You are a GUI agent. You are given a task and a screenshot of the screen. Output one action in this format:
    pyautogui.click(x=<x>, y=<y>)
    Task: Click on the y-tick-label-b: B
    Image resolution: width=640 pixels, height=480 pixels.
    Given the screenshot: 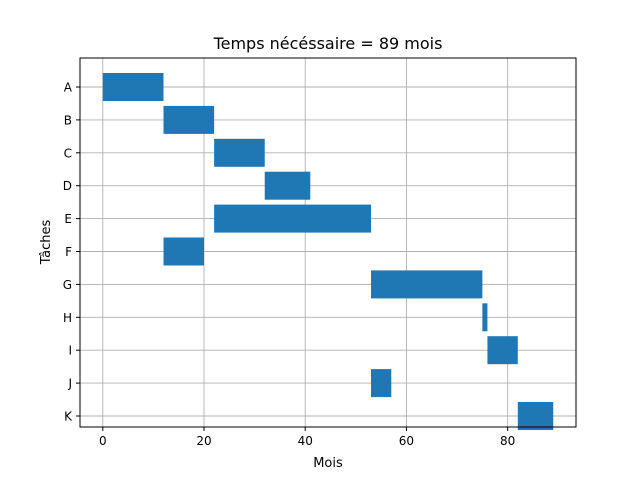 What is the action you would take?
    pyautogui.click(x=68, y=120)
    